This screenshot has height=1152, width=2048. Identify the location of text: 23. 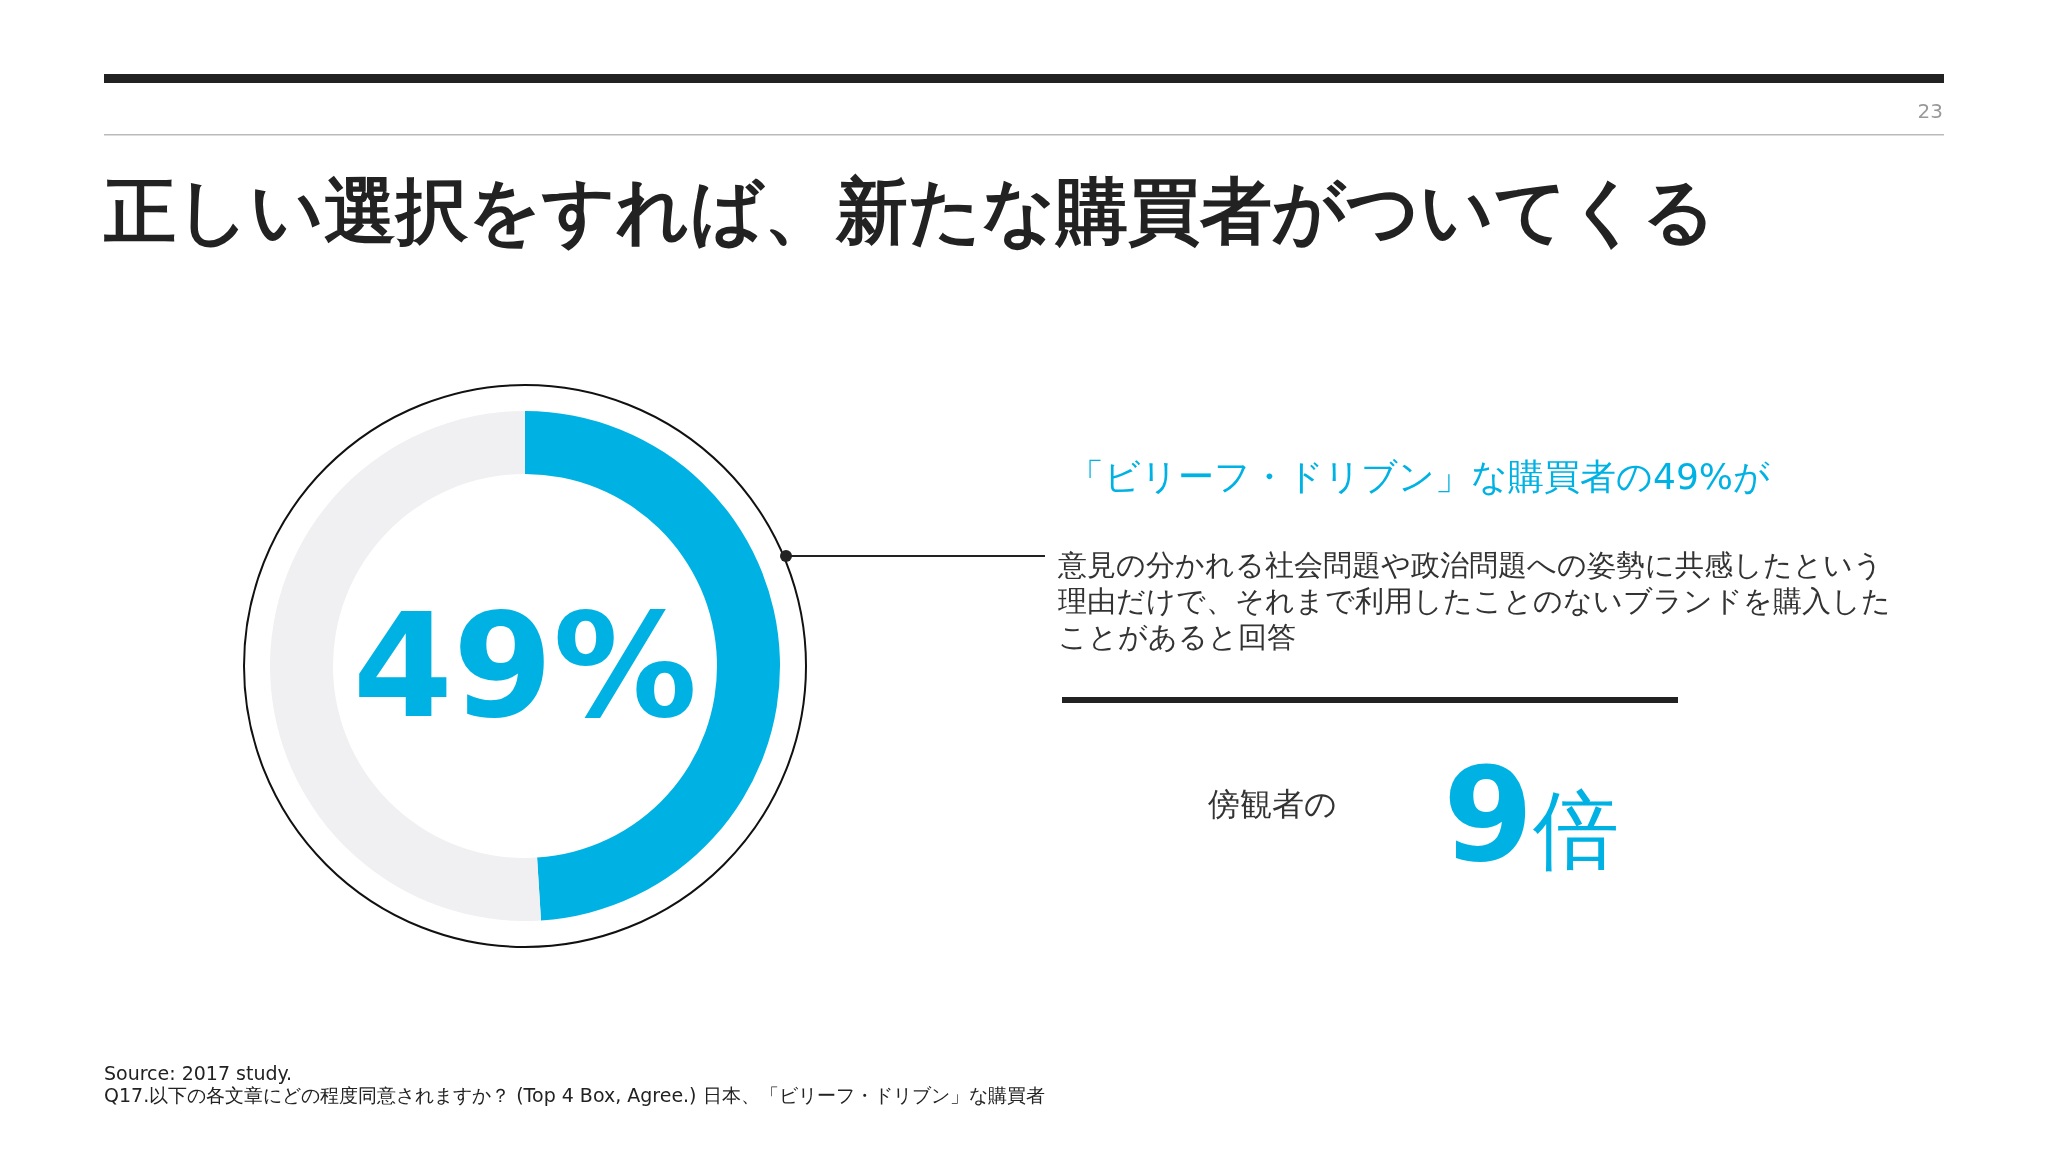
(1930, 111).